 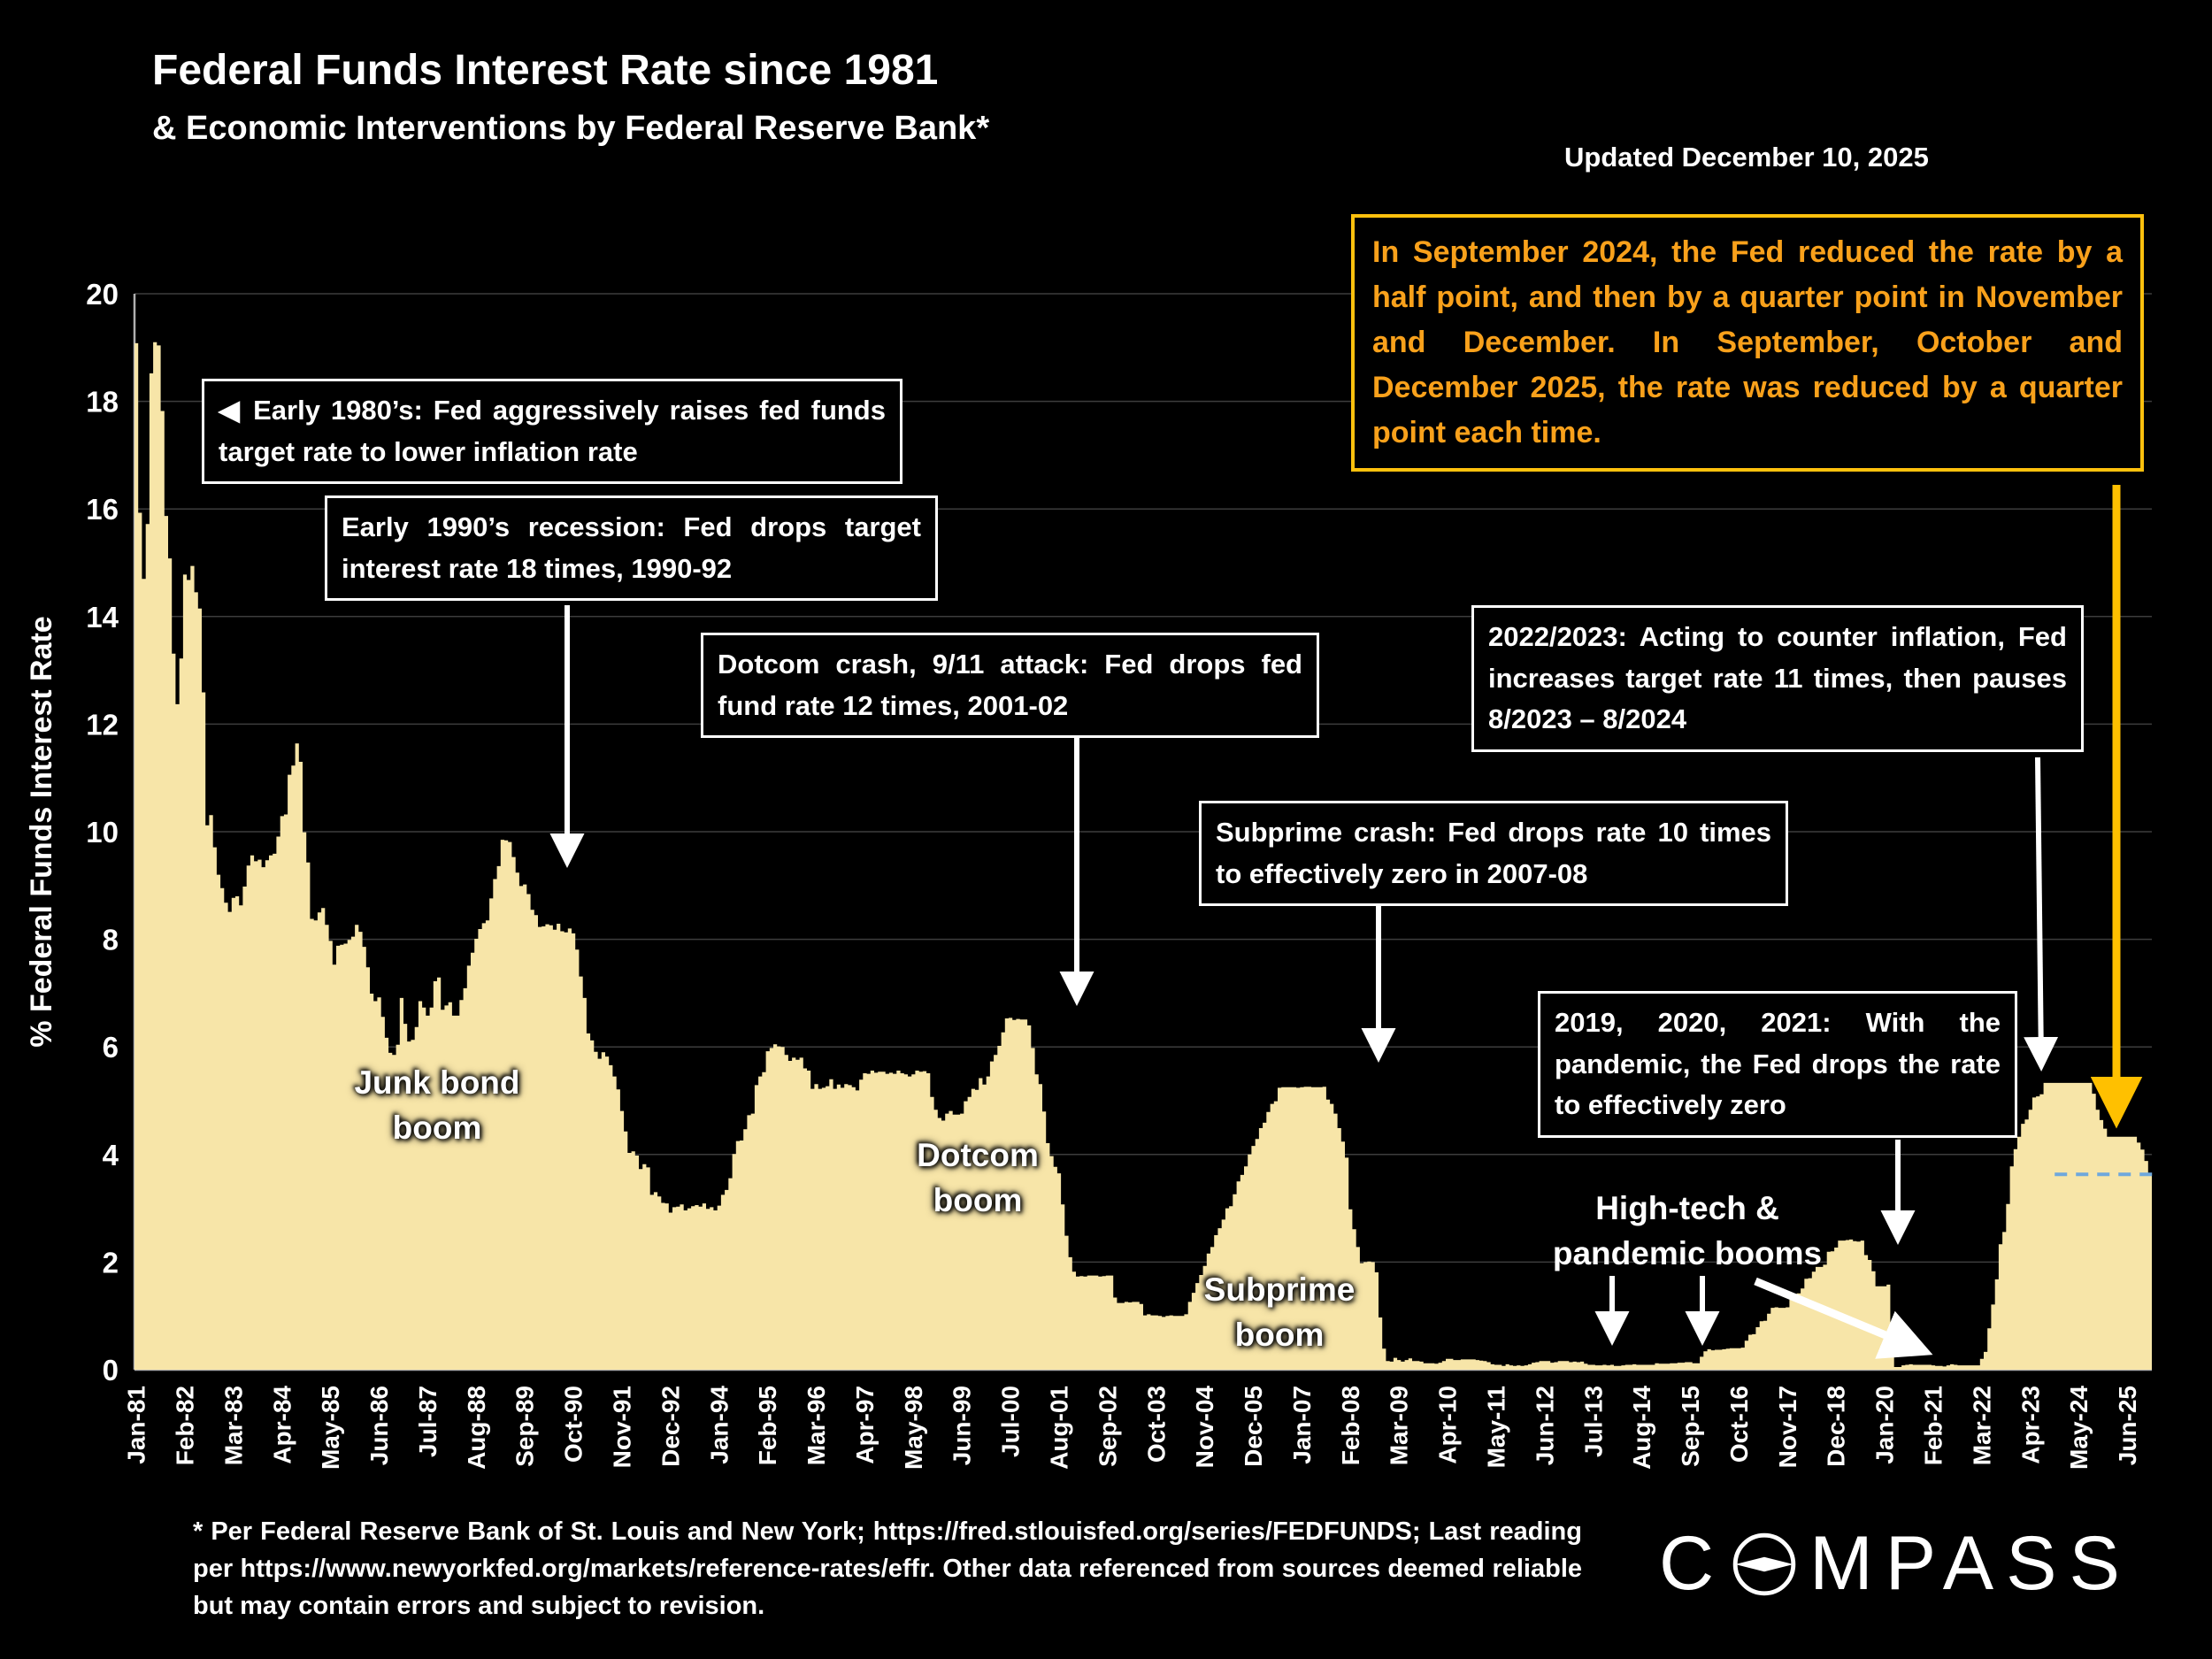 I want to click on x-tick-label: Apr-10, so click(x=1448, y=1425).